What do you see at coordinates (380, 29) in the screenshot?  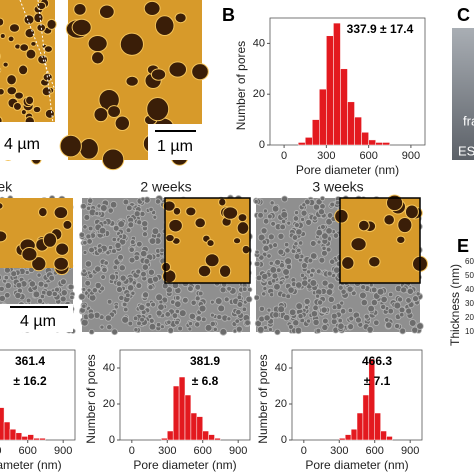 I see `annotation: 337.9 ± 17.4` at bounding box center [380, 29].